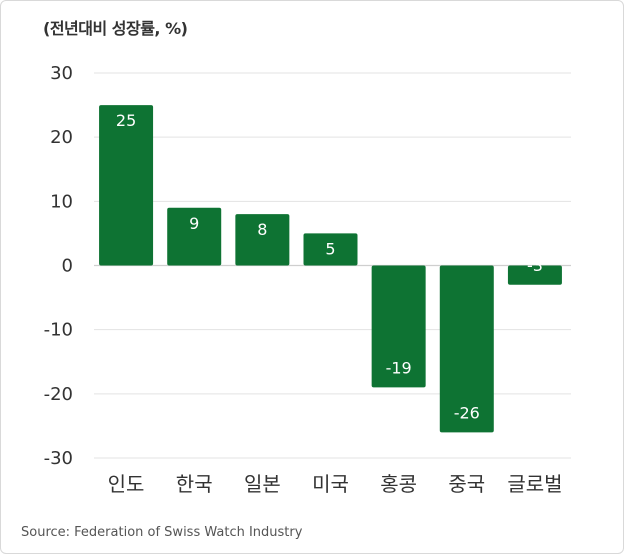 This screenshot has height=555, width=624. I want to click on data-label: 5, so click(330, 248).